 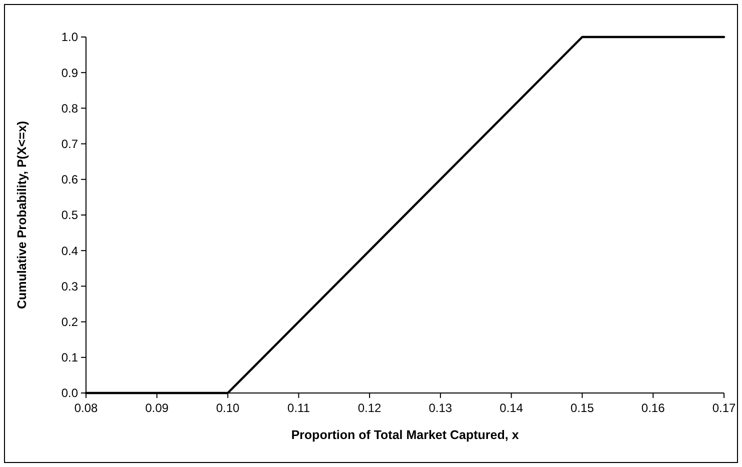 What do you see at coordinates (86, 408) in the screenshot?
I see `x-tick-label: 0.08` at bounding box center [86, 408].